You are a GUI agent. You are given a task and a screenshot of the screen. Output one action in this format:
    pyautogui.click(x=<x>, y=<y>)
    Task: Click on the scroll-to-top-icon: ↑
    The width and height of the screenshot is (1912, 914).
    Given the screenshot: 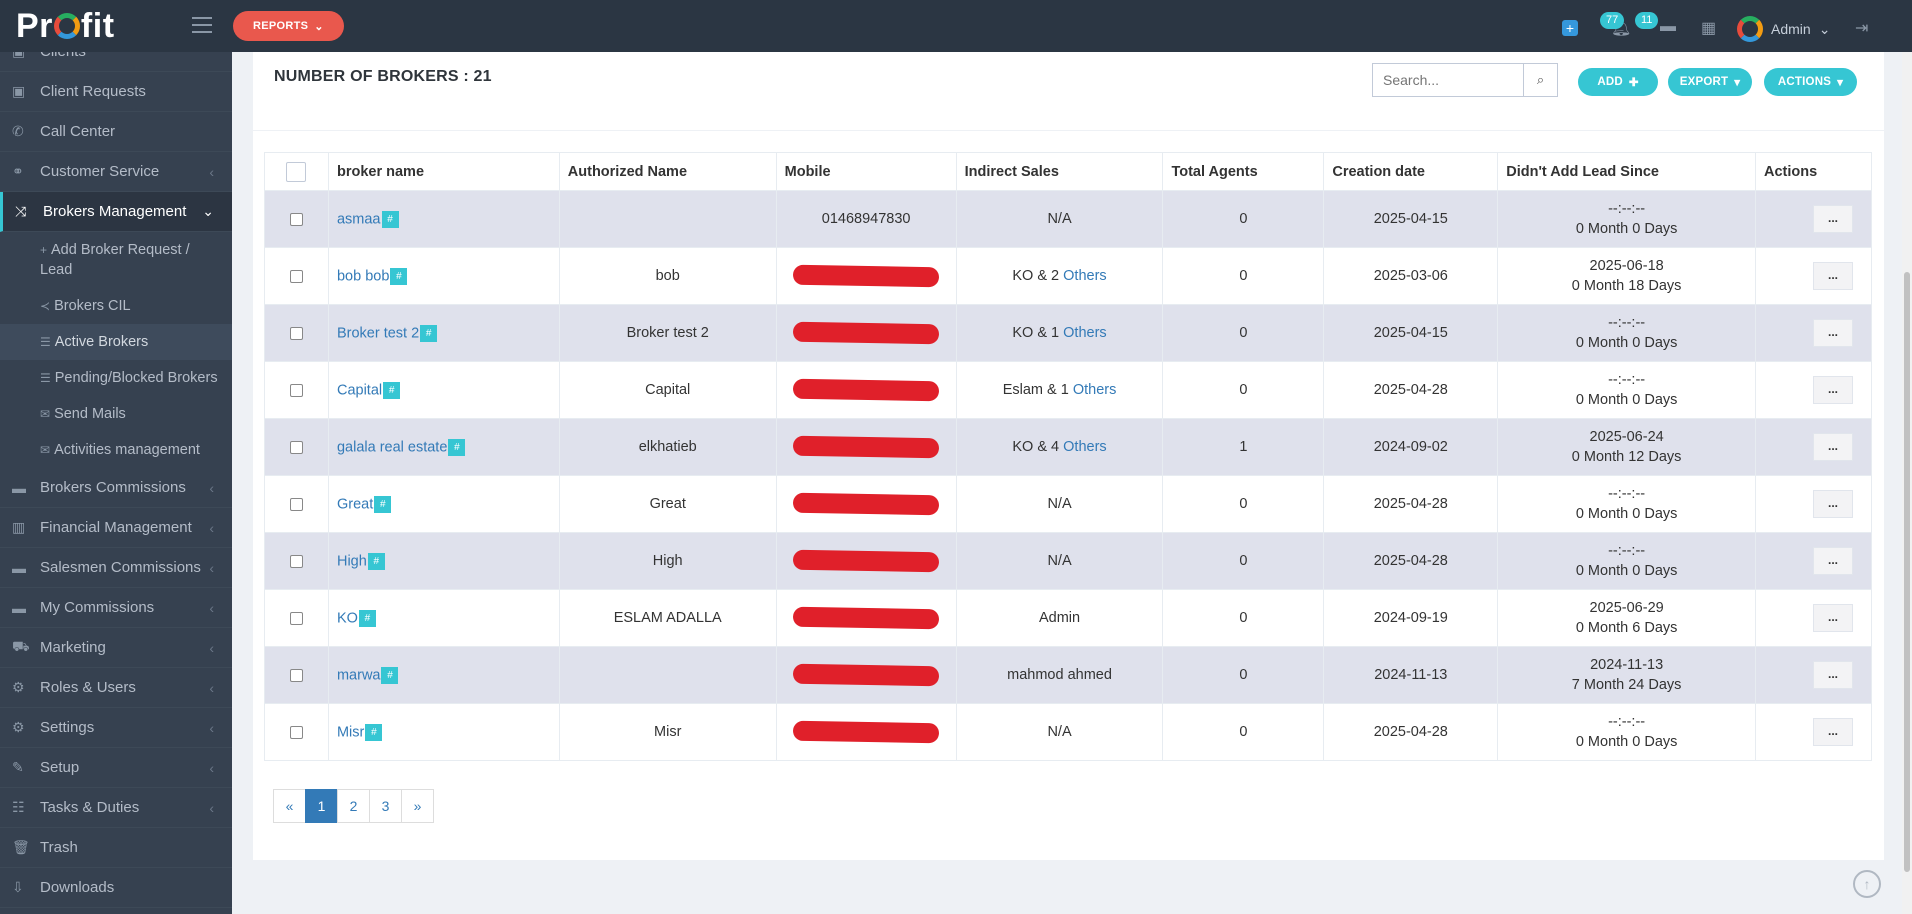 What is the action you would take?
    pyautogui.click(x=1867, y=884)
    